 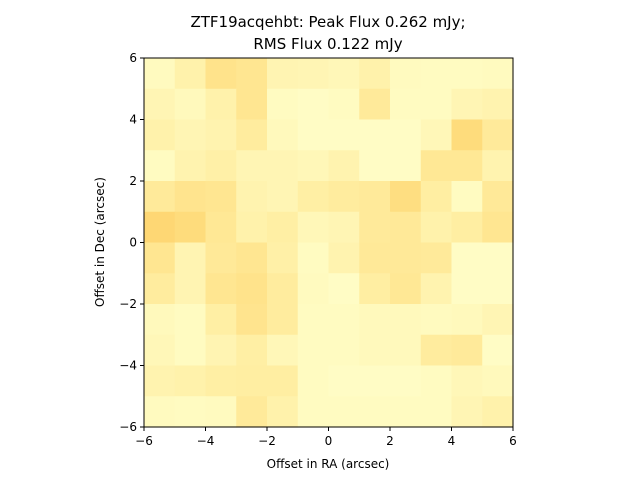 I want to click on x-tick-label: 6, so click(x=513, y=441).